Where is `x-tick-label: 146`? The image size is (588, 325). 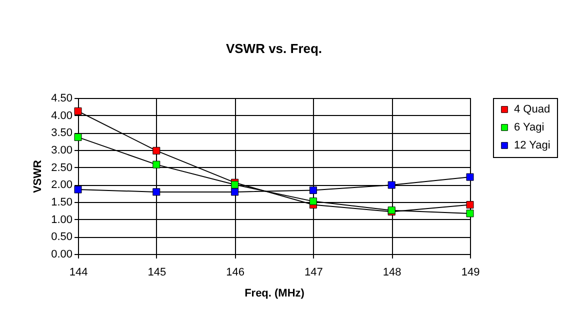 x-tick-label: 146 is located at coordinates (235, 272).